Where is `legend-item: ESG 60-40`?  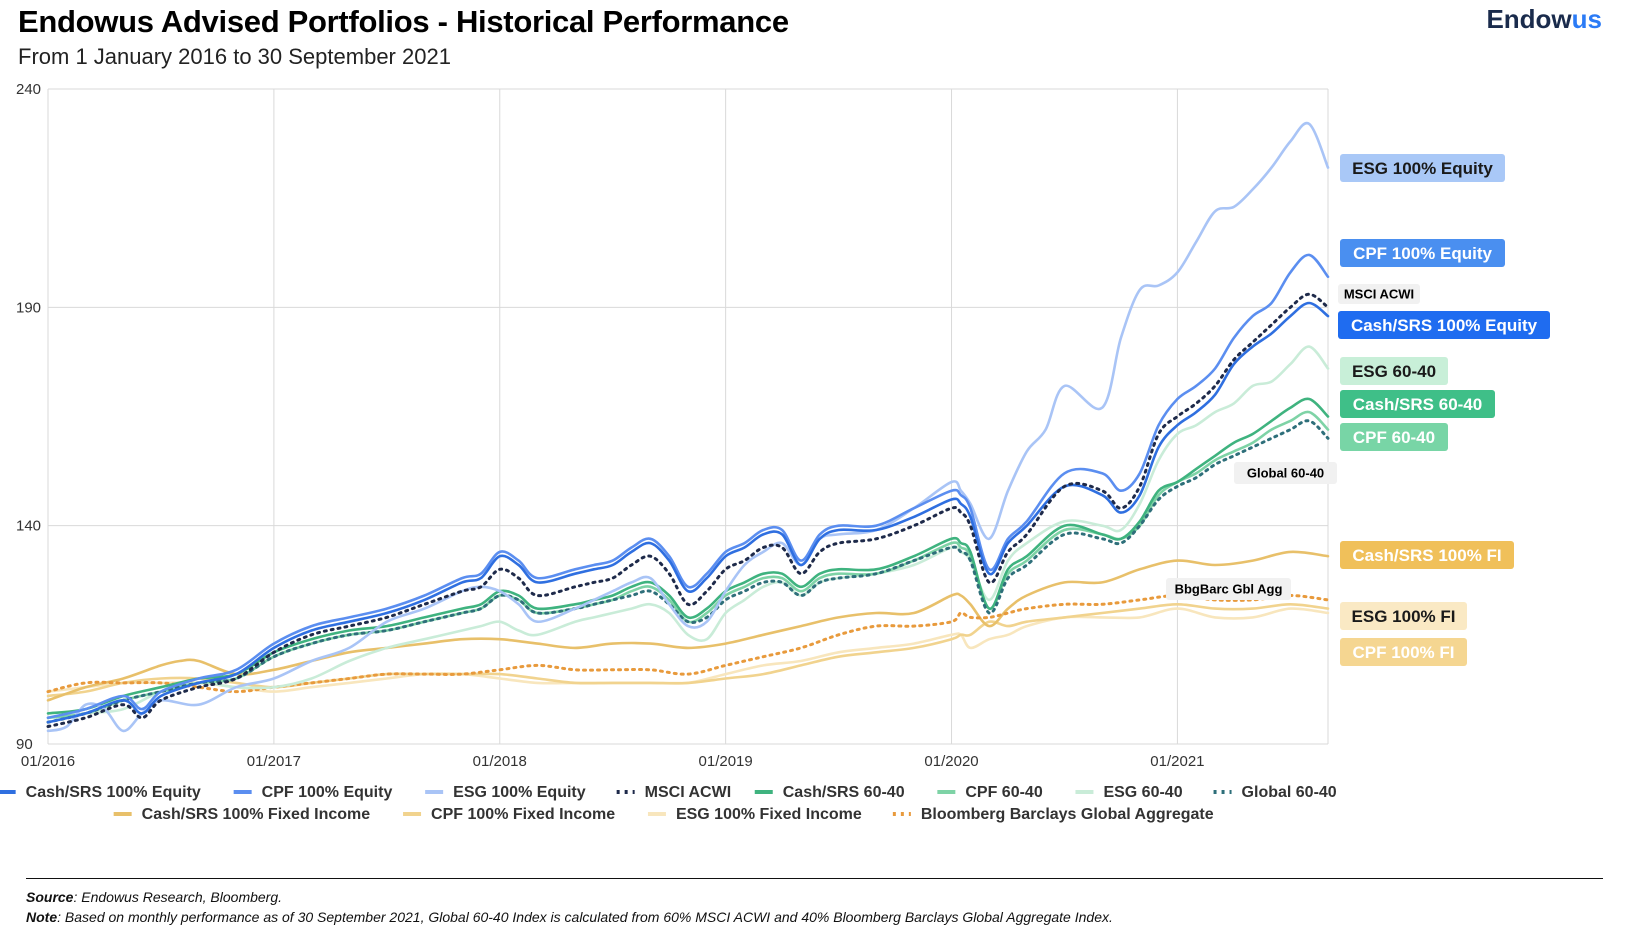
legend-item: ESG 60-40 is located at coordinates (1129, 792).